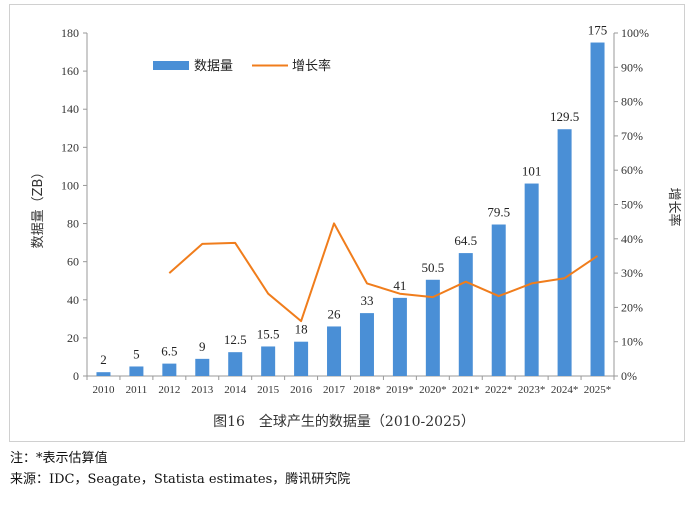 The height and width of the screenshot is (505, 694). I want to click on y-tick-label: 180, so click(70, 33).